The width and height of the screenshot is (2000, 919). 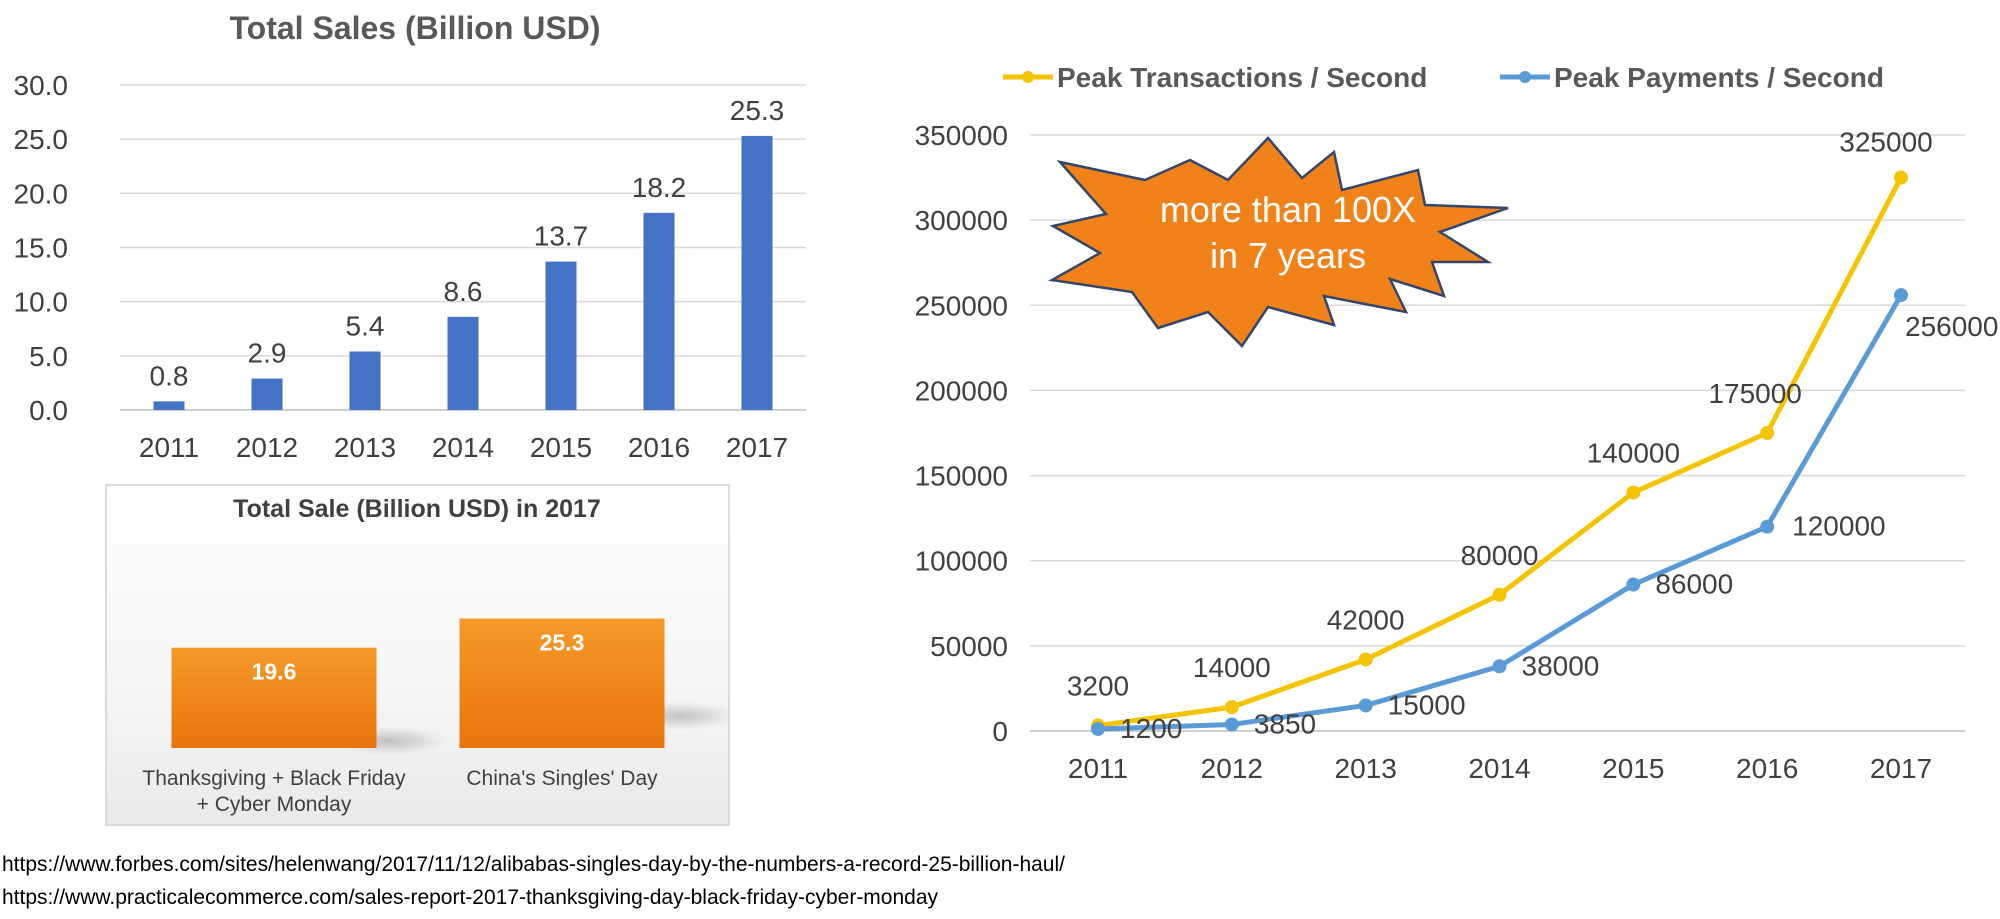 I want to click on annotation-starburst: more than 100X in 7 years, so click(x=1278, y=242).